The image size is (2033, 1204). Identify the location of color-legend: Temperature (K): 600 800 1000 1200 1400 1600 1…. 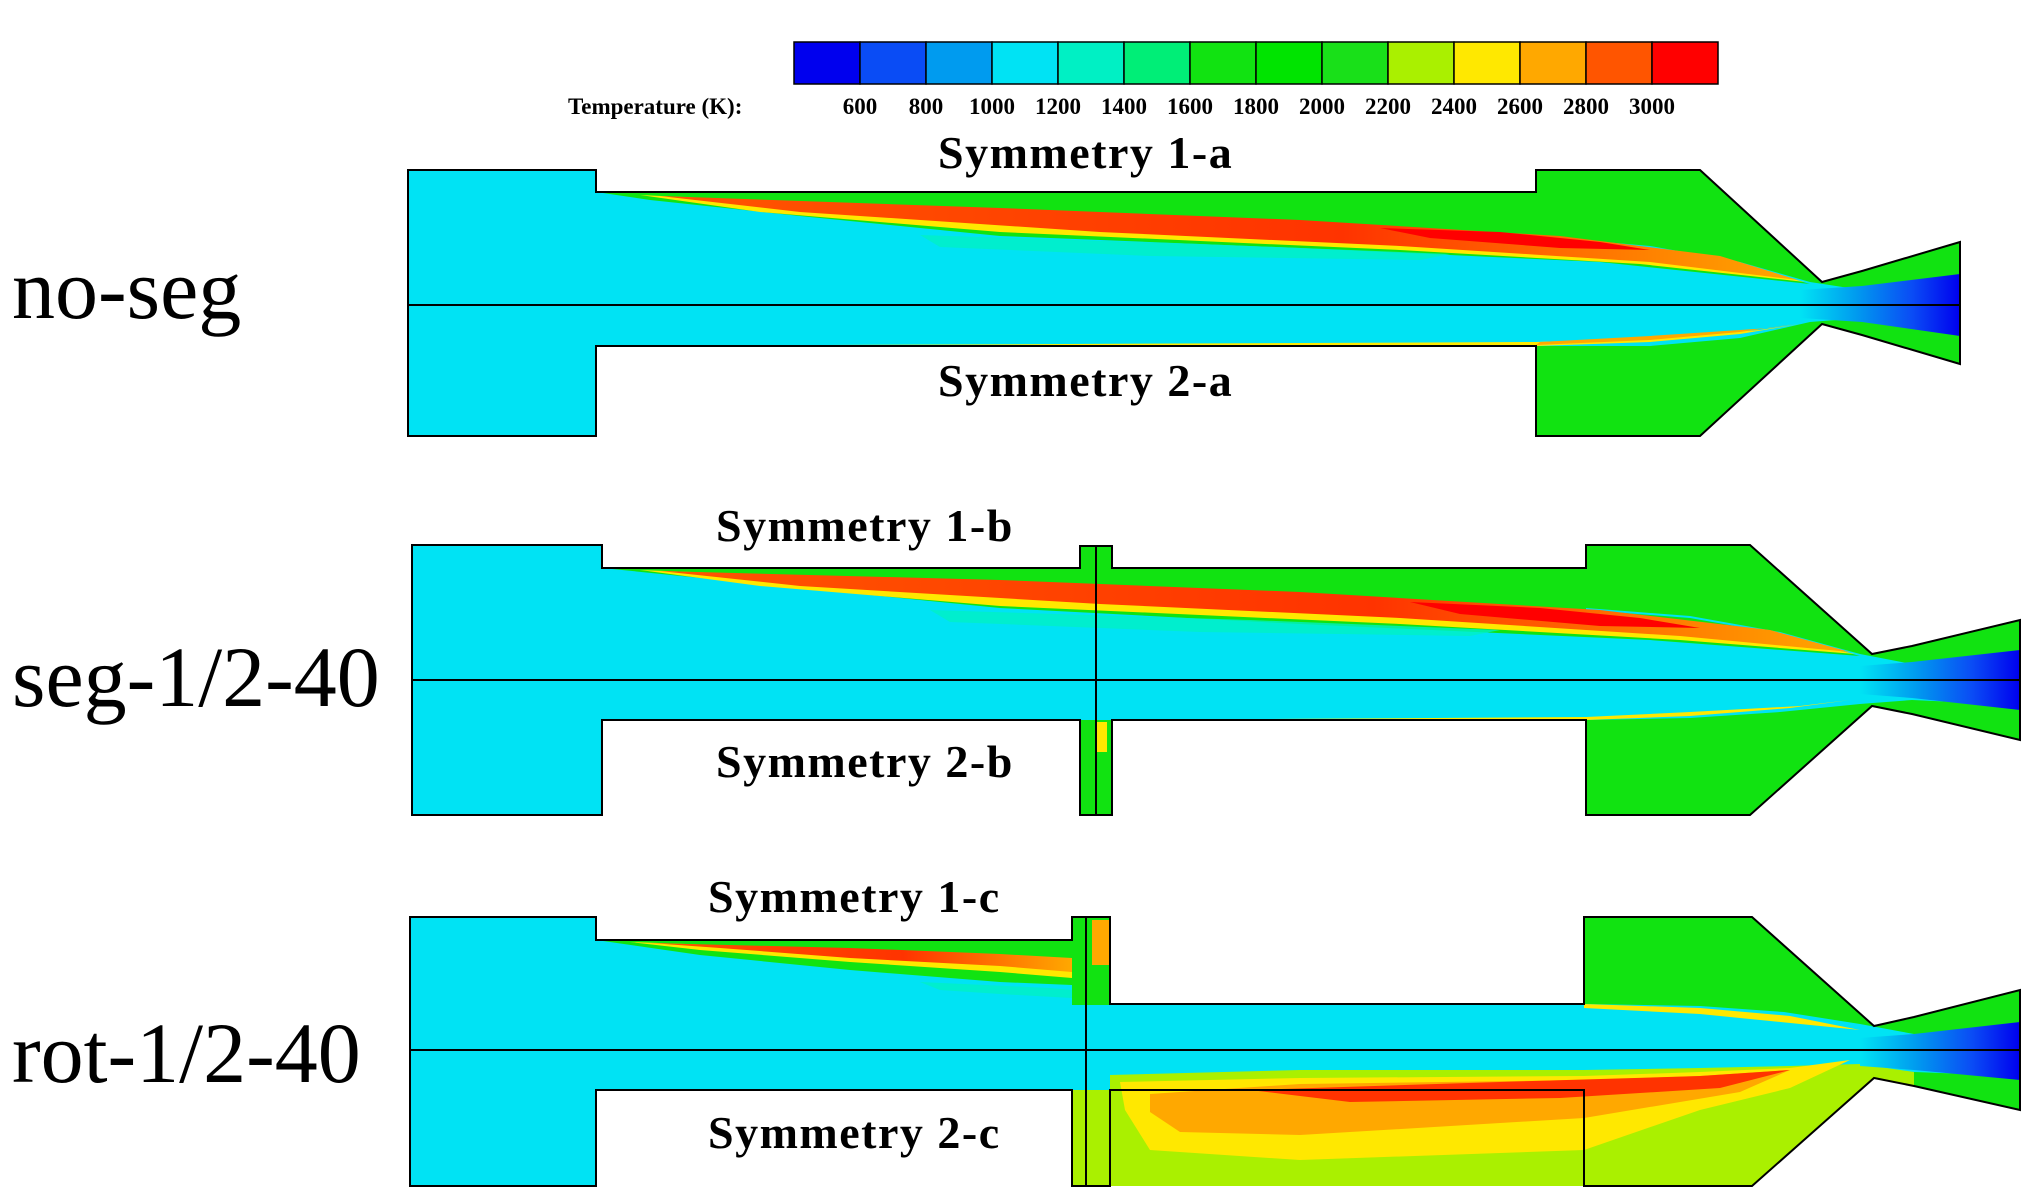
(1143, 80).